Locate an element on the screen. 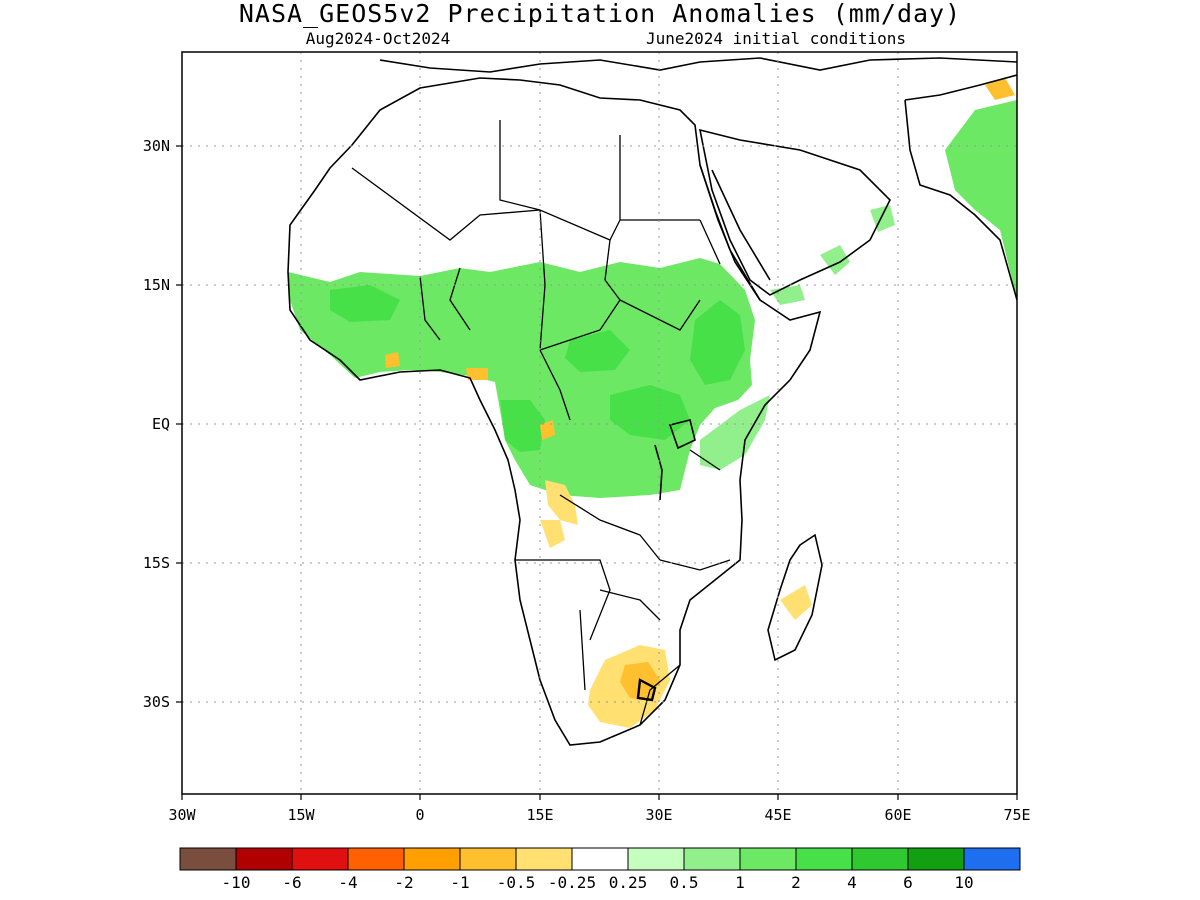  colorbar-label: -6 is located at coordinates (291, 882).